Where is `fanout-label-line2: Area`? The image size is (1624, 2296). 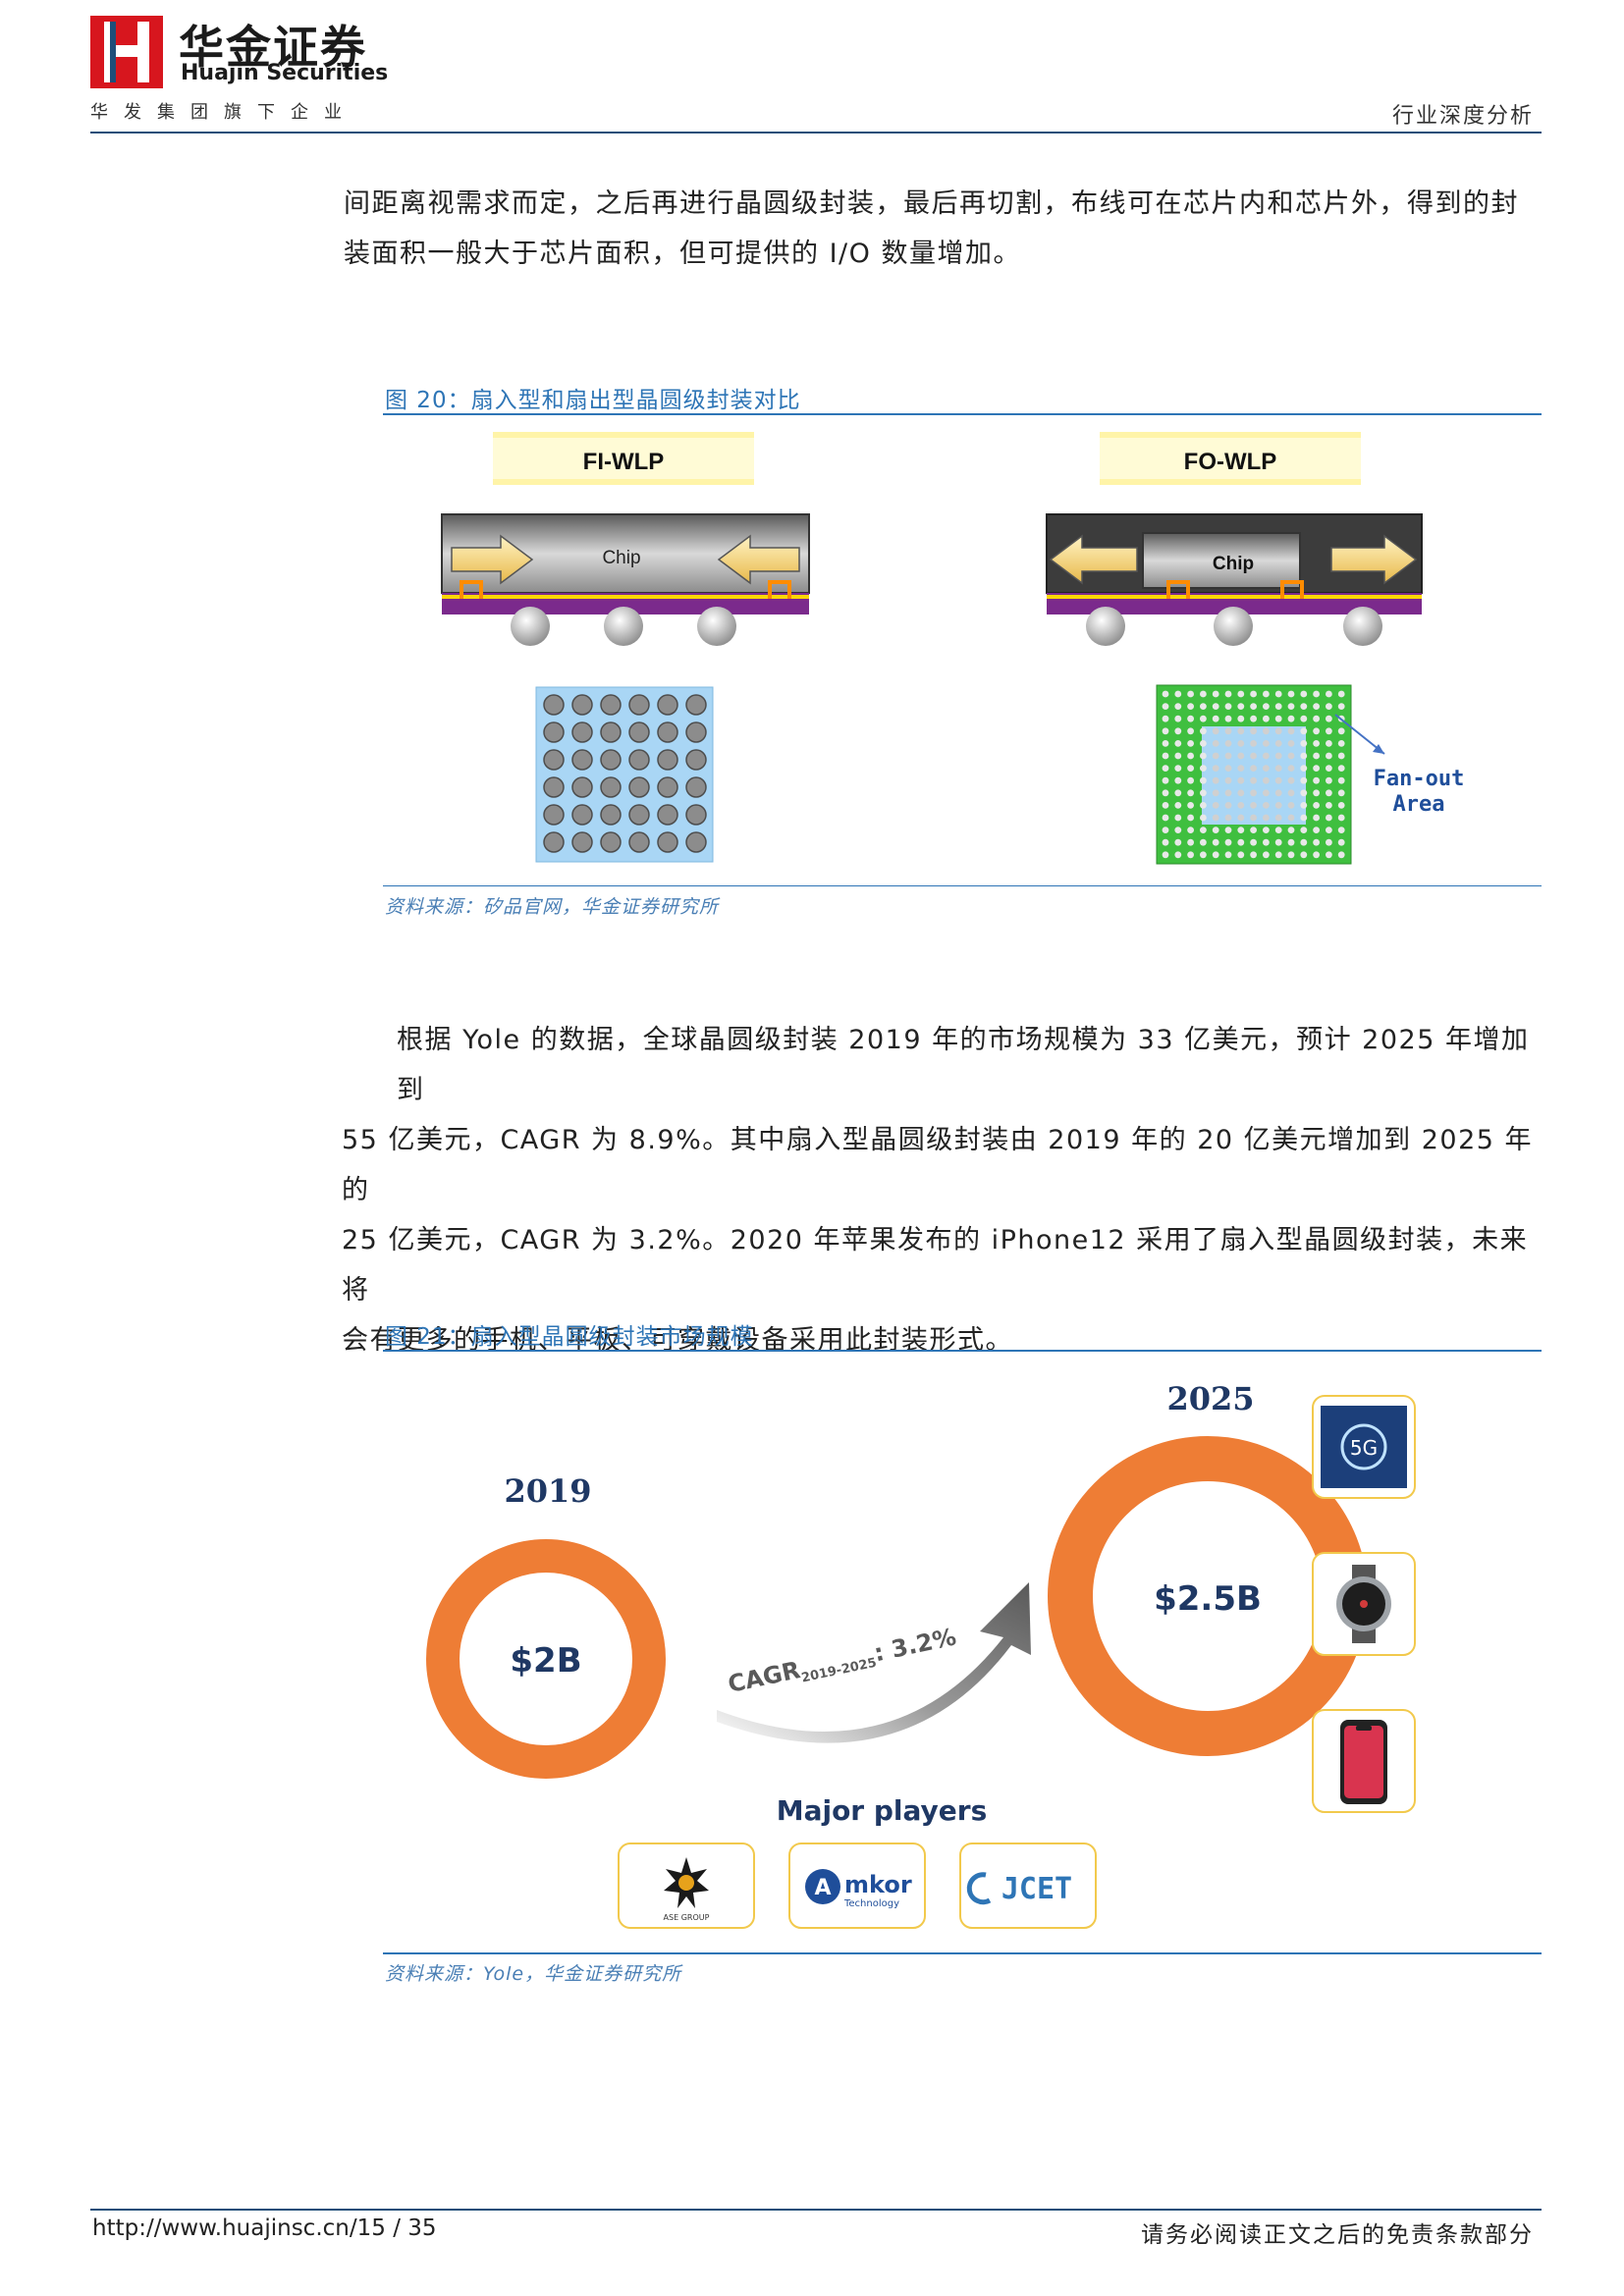 fanout-label-line2: Area is located at coordinates (1419, 804).